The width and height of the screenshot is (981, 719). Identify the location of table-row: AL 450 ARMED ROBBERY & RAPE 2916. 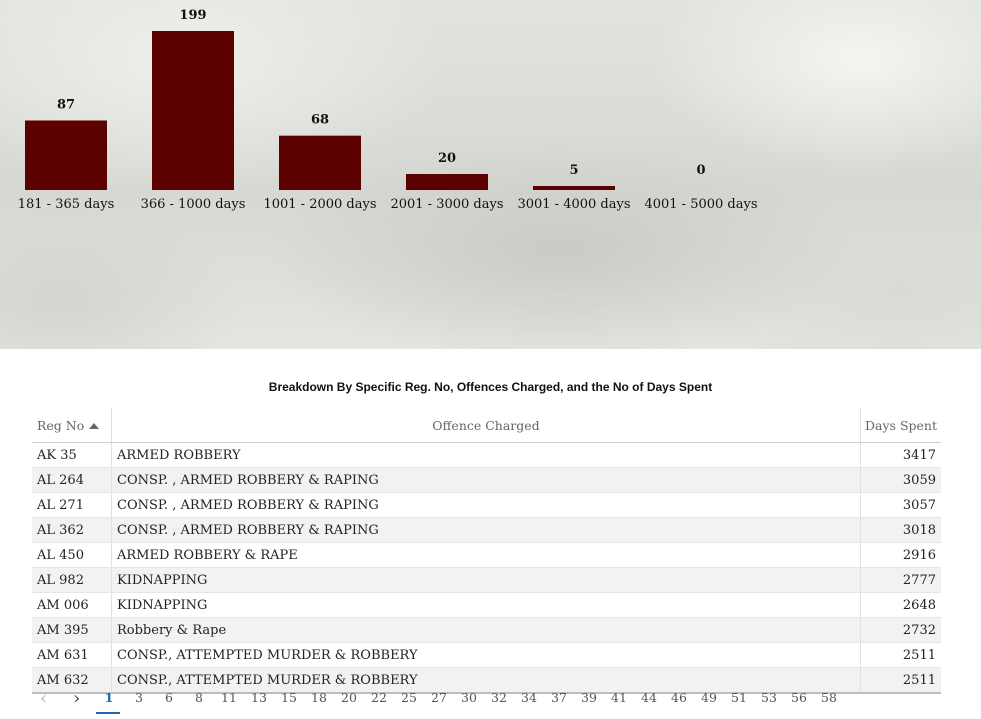
(486, 555).